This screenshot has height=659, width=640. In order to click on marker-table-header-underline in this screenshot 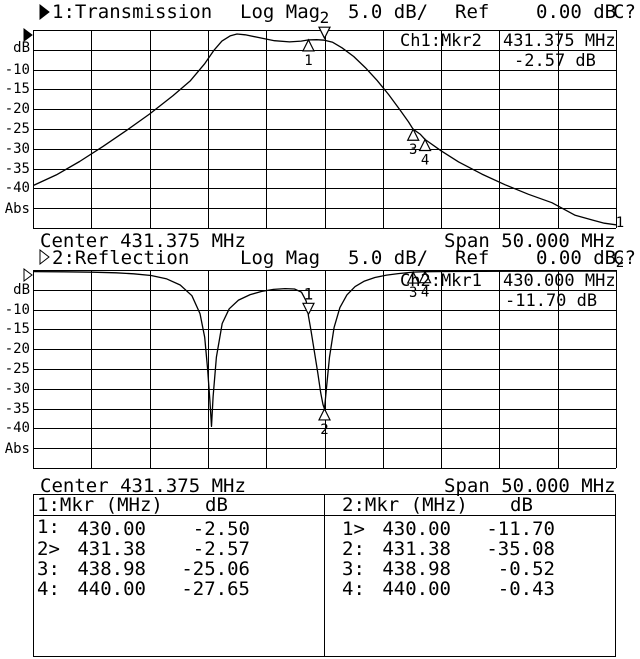, I will do `click(324, 515)`.